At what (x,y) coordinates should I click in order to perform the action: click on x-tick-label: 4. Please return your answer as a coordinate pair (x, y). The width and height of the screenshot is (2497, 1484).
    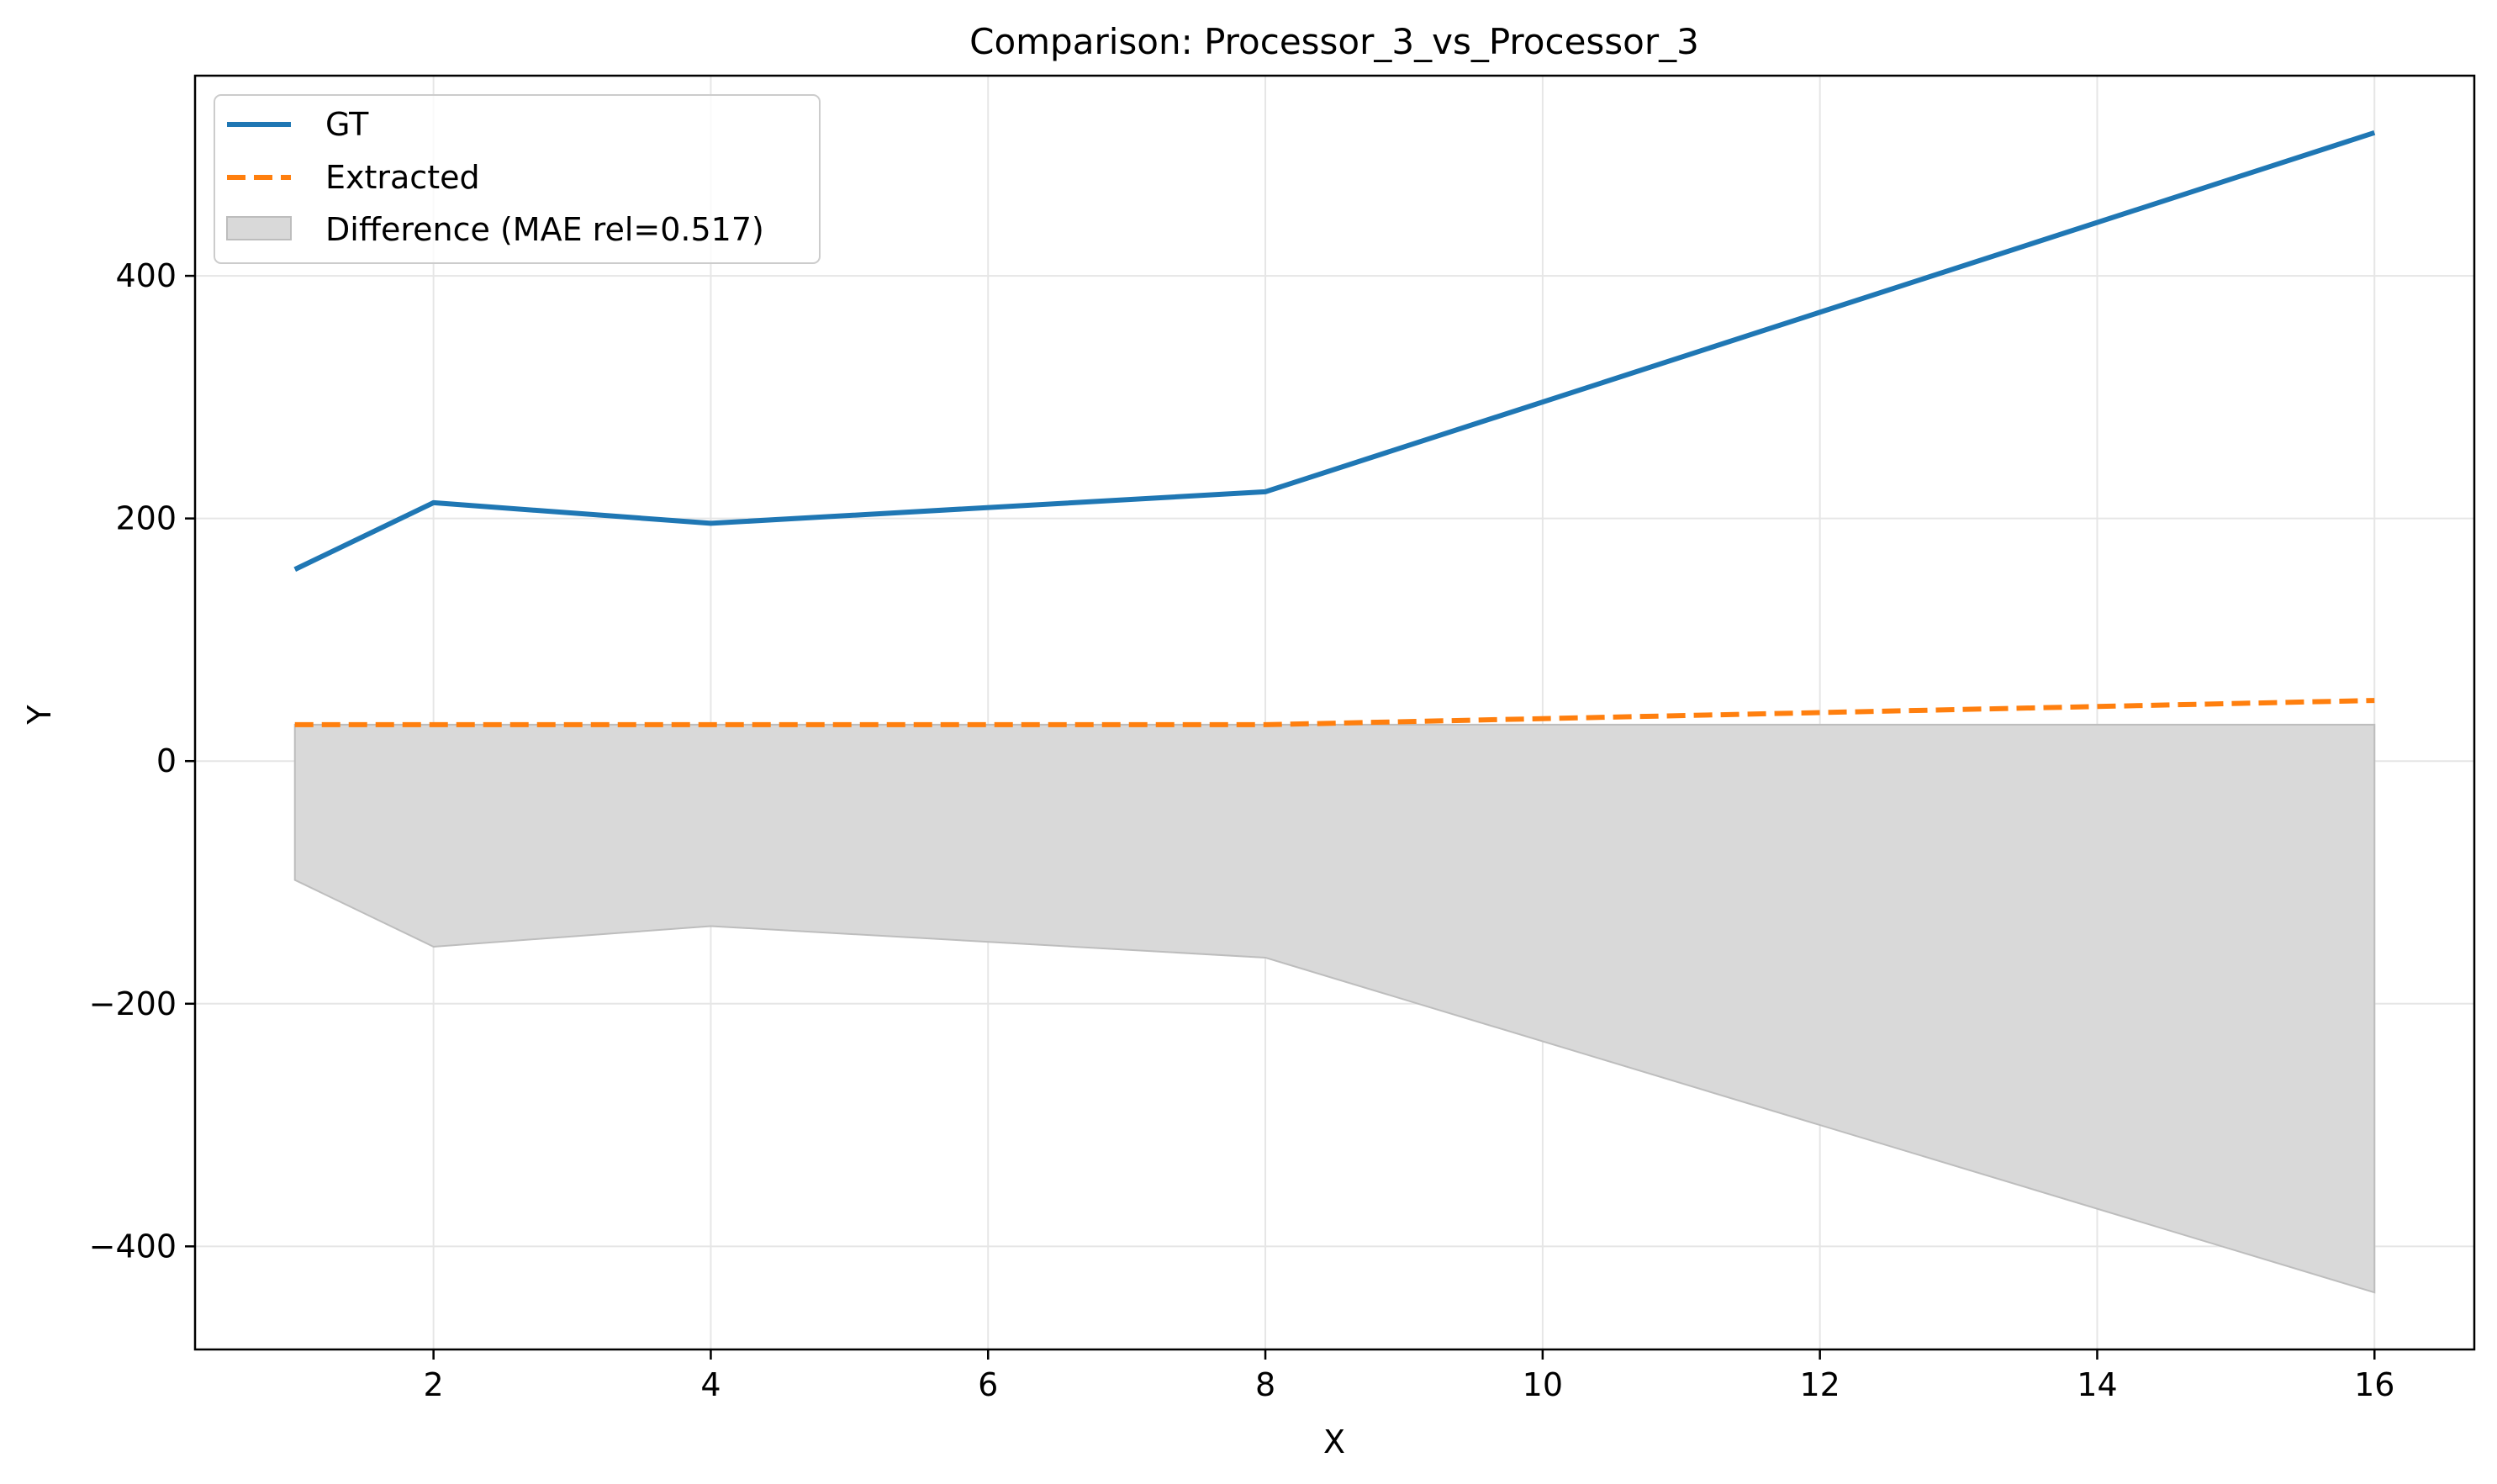
    Looking at the image, I should click on (710, 1384).